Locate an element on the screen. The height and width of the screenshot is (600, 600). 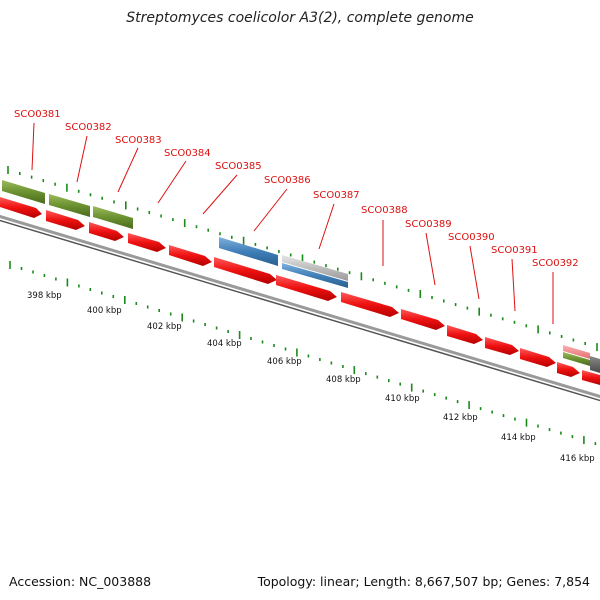
gene-label: SCO0383 is located at coordinates (138, 140).